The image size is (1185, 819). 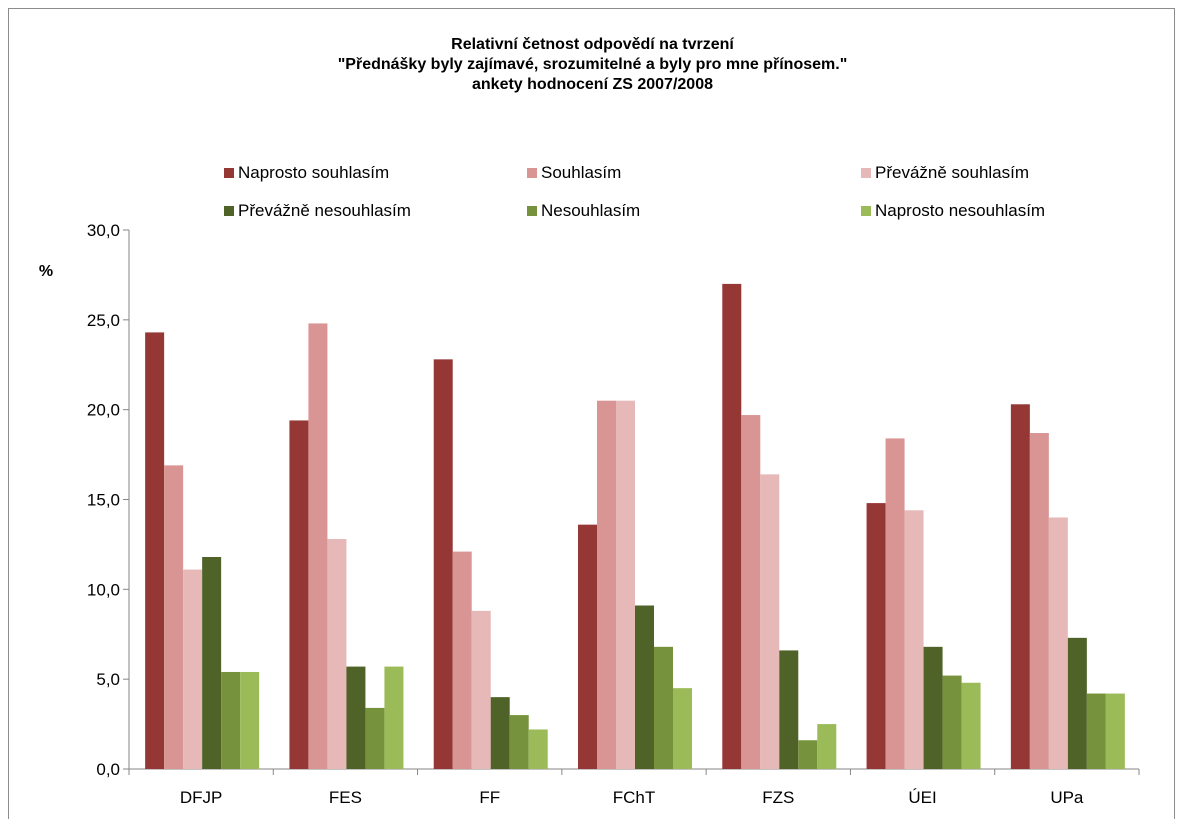 I want to click on y-tick-label: 20,0, so click(x=103, y=410).